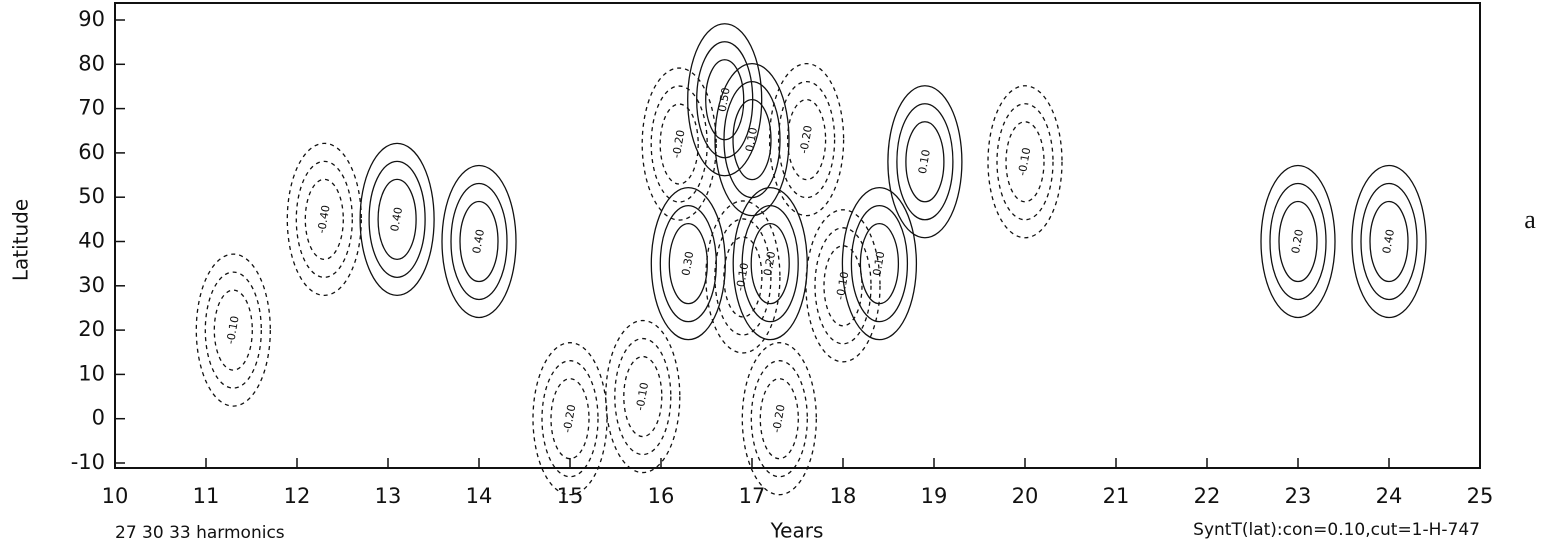 This screenshot has height=552, width=1555. What do you see at coordinates (21, 240) in the screenshot?
I see `y-axis-label: Latitude` at bounding box center [21, 240].